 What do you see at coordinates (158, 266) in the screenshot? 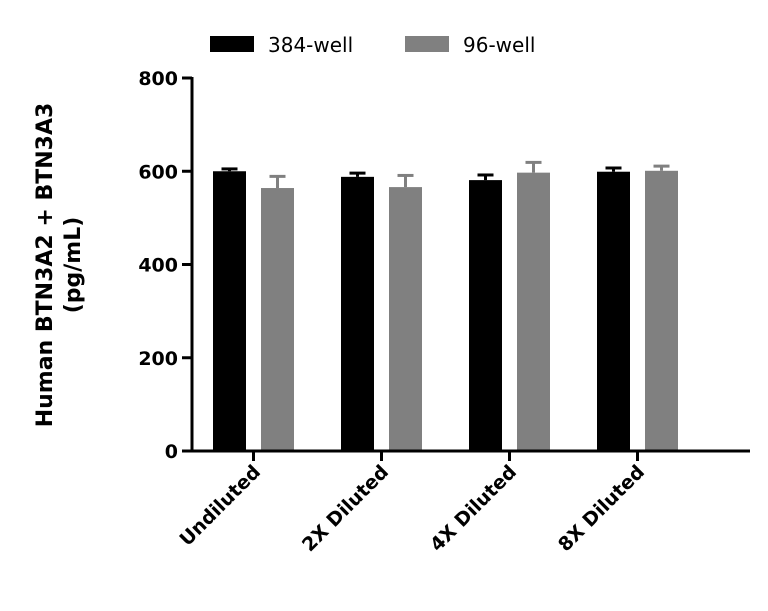
I see `y-tick-label: 400` at bounding box center [158, 266].